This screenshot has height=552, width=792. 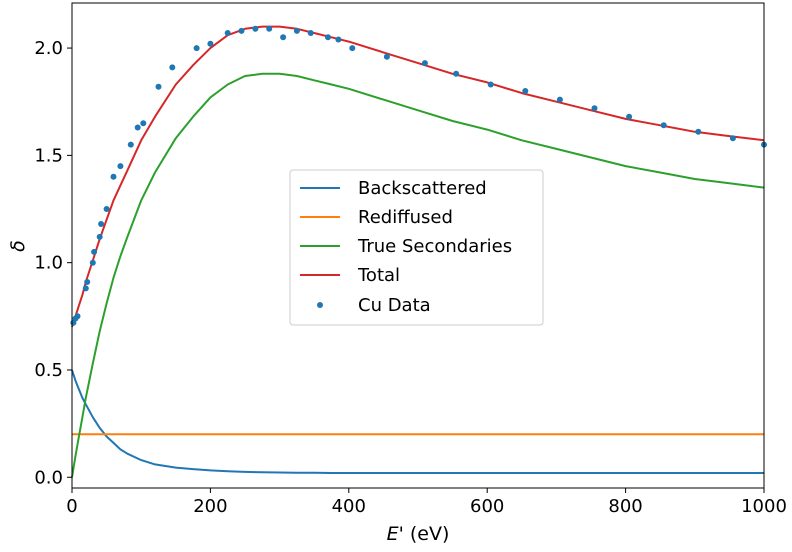 I want to click on x-axis-label-italic: E, so click(x=393, y=534).